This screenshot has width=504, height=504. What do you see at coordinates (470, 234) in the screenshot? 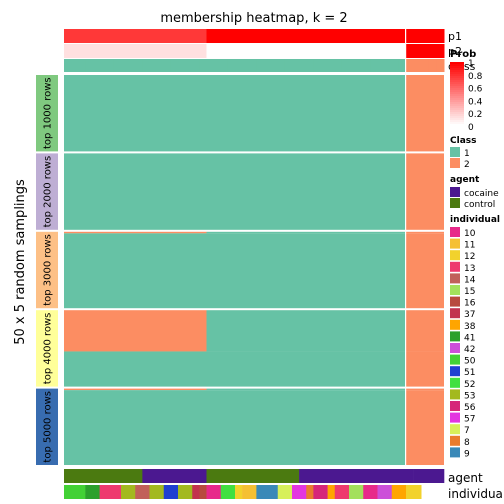
I see `legend-individual-label: 10` at bounding box center [470, 234].